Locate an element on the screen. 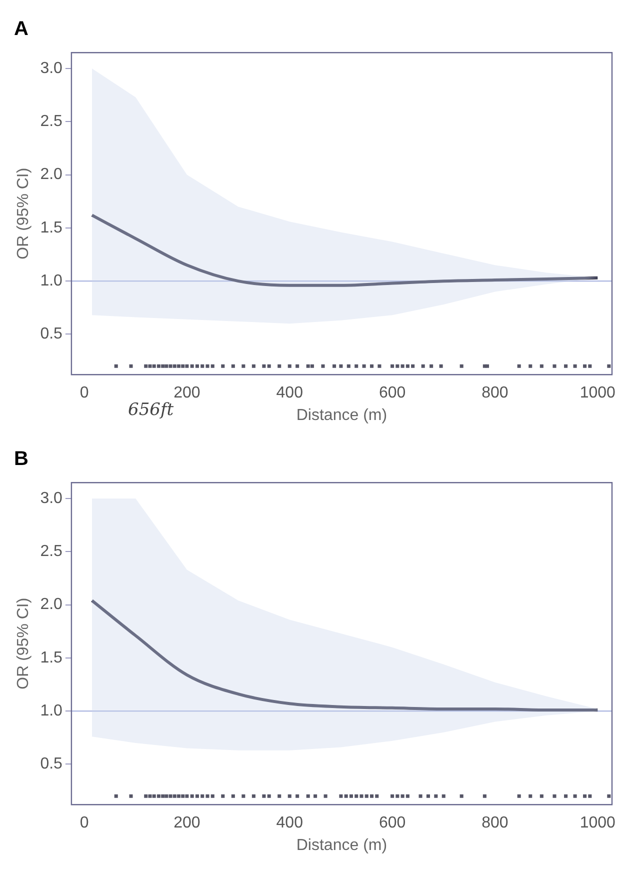 This screenshot has height=876, width=626. chart-title: B is located at coordinates (21, 459).